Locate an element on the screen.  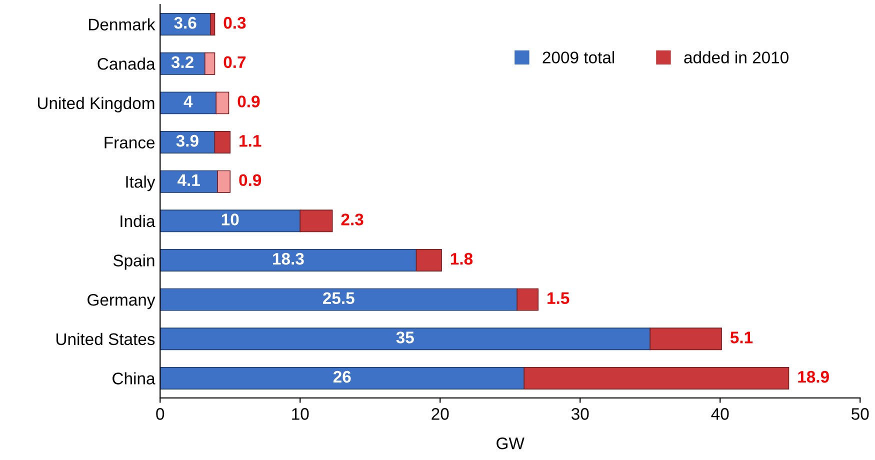
y-tick-label: Spain is located at coordinates (133, 262).